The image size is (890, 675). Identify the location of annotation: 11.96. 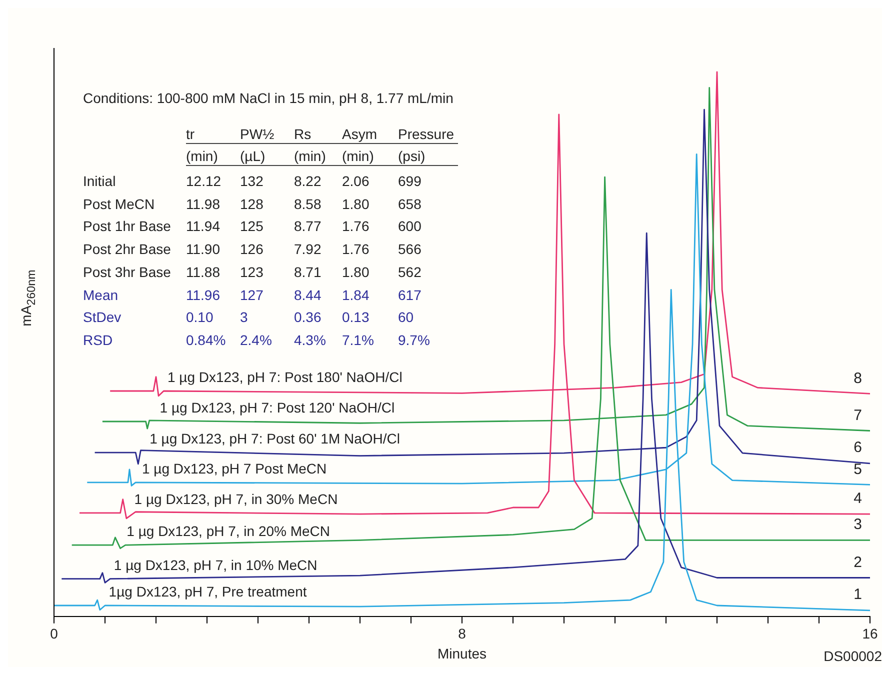
(203, 294).